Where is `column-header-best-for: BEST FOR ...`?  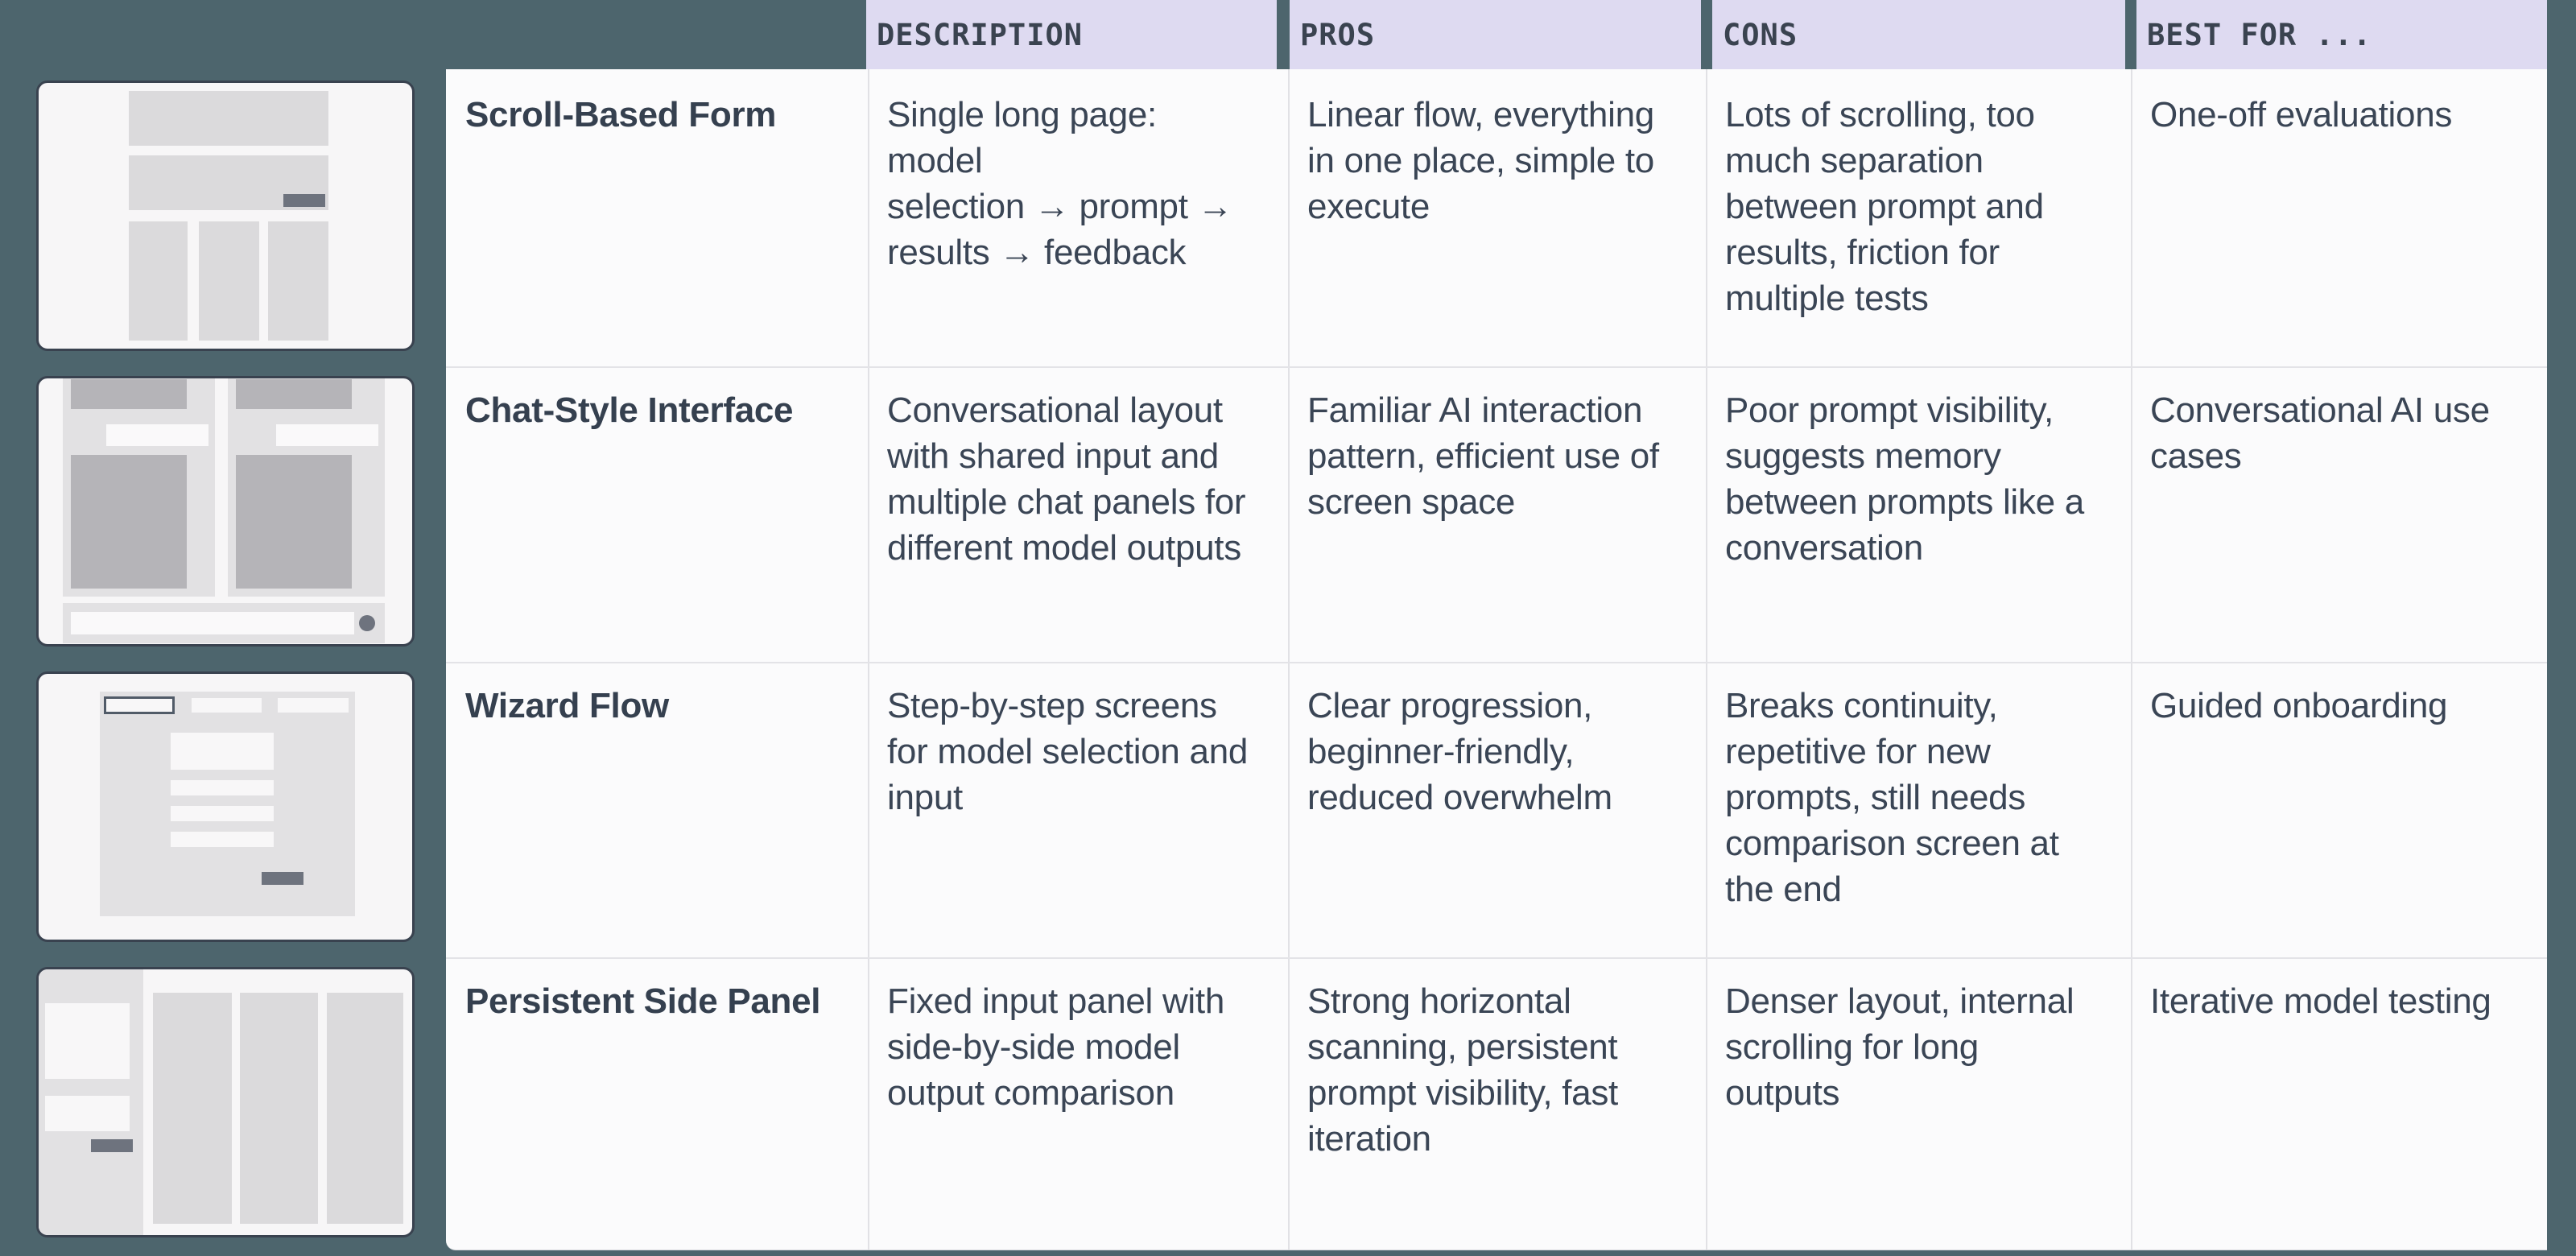
column-header-best-for: BEST FOR ... is located at coordinates (2341, 34).